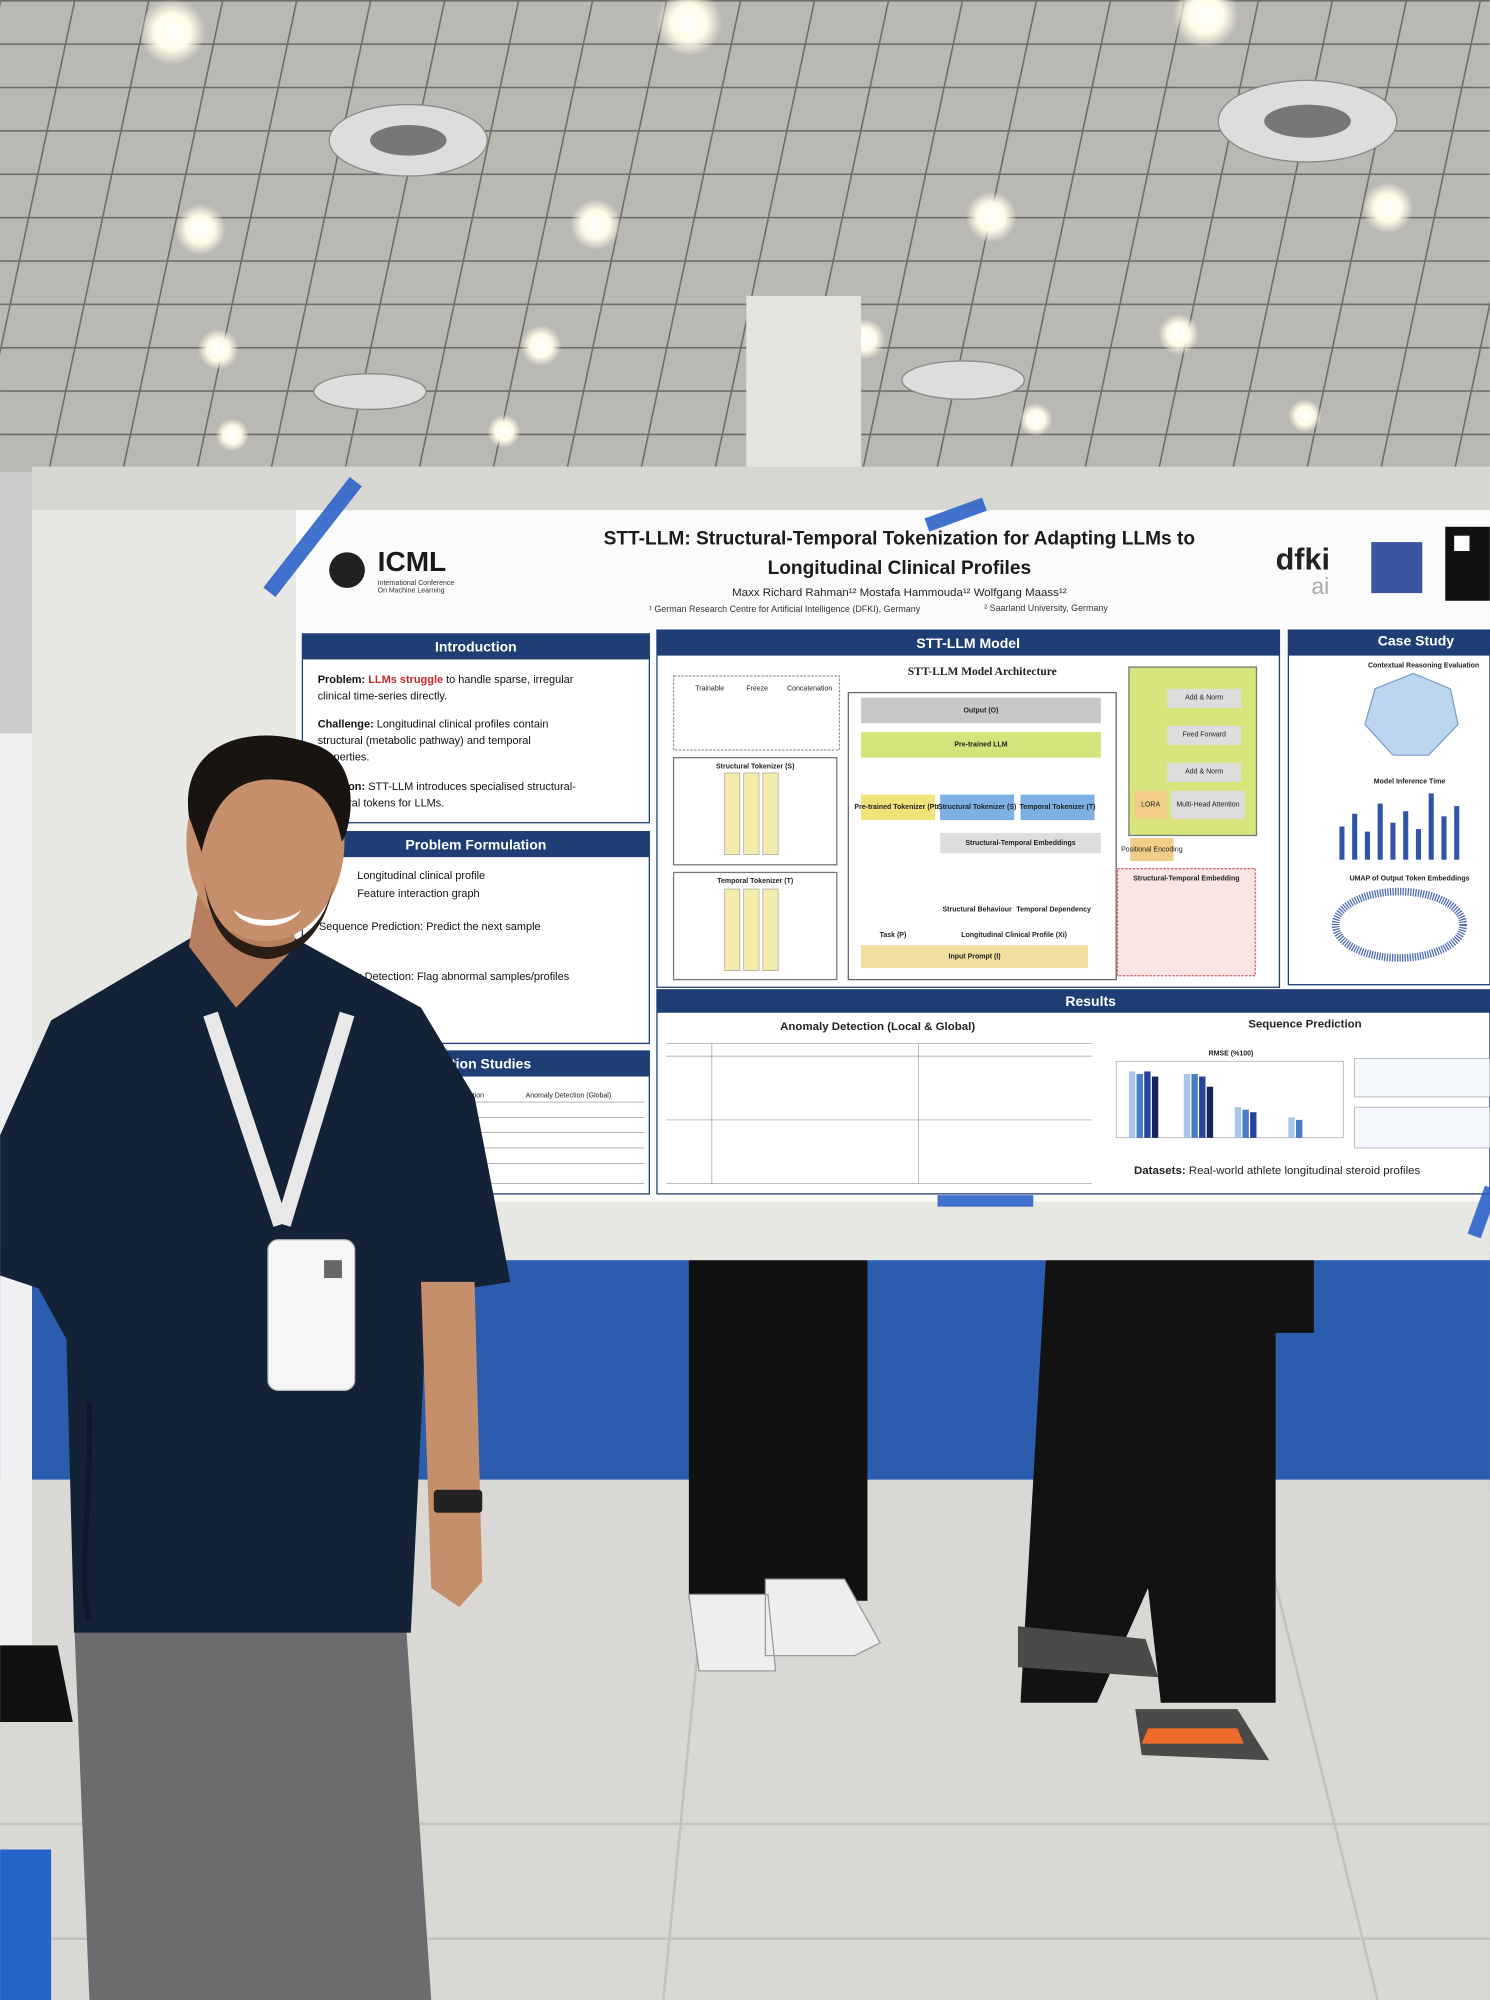  Describe the element at coordinates (809, 689) in the screenshot. I see `legend-item: Concatenation` at that location.